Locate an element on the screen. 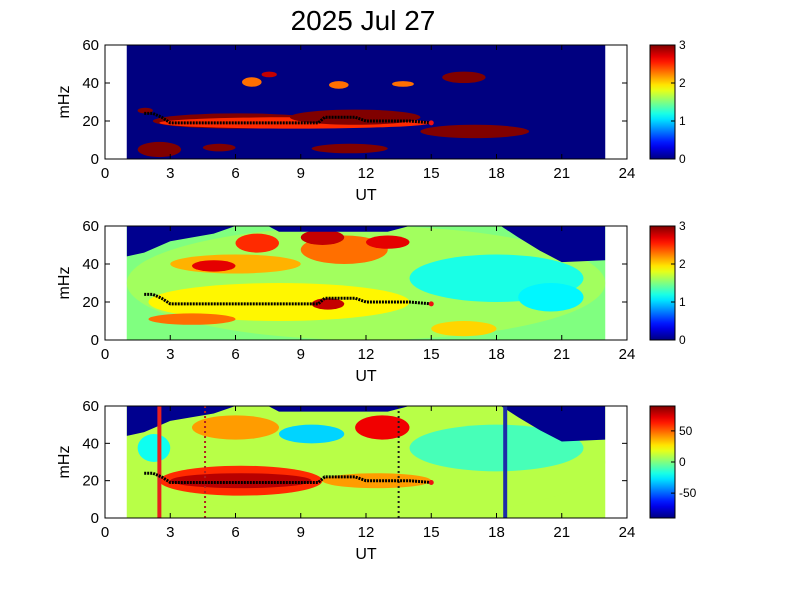 The image size is (801, 605). x-axis-label: UT is located at coordinates (366, 195).